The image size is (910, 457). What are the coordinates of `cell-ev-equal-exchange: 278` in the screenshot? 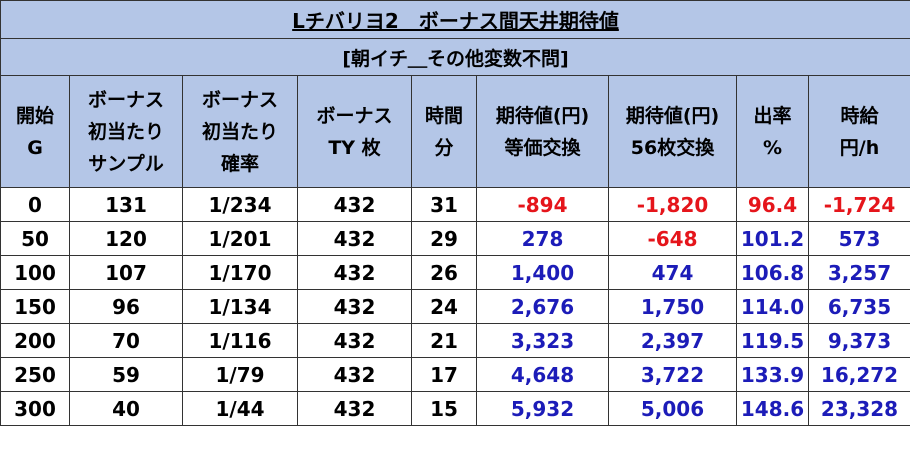 It's located at (542, 238).